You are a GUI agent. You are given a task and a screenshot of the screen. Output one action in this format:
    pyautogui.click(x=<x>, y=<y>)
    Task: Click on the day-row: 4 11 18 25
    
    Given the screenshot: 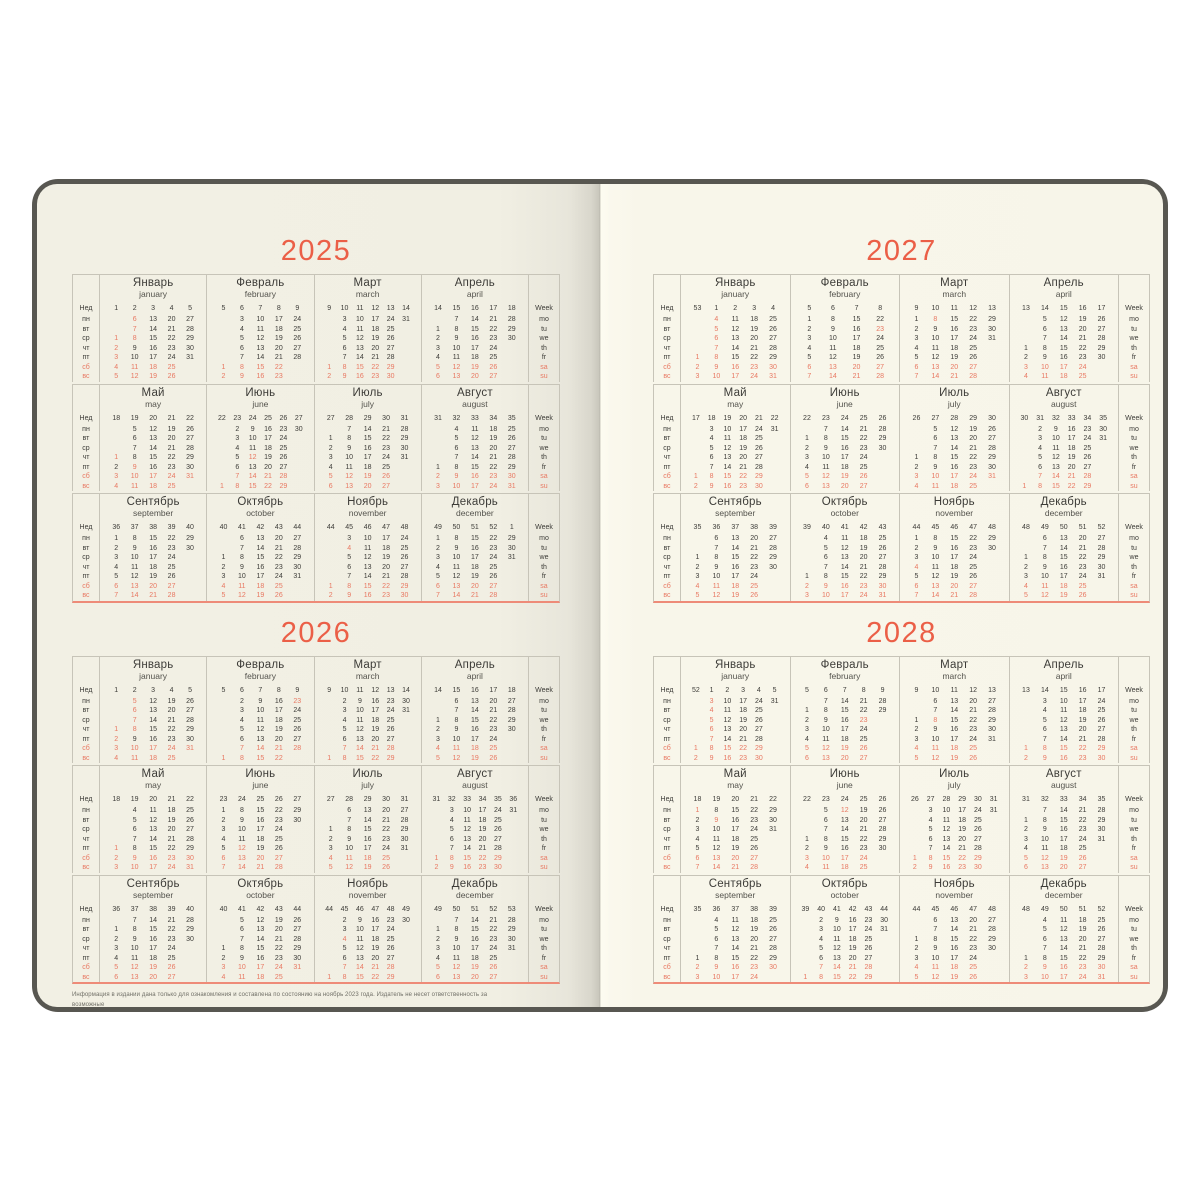 What is the action you would take?
    pyautogui.click(x=735, y=439)
    